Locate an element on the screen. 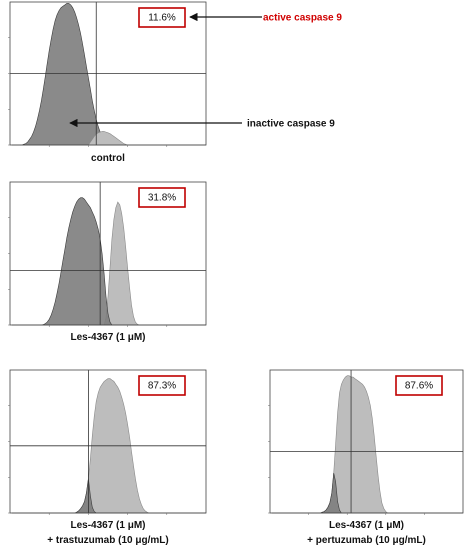 The width and height of the screenshot is (465, 550). percentage-label: 11.6% is located at coordinates (162, 18).